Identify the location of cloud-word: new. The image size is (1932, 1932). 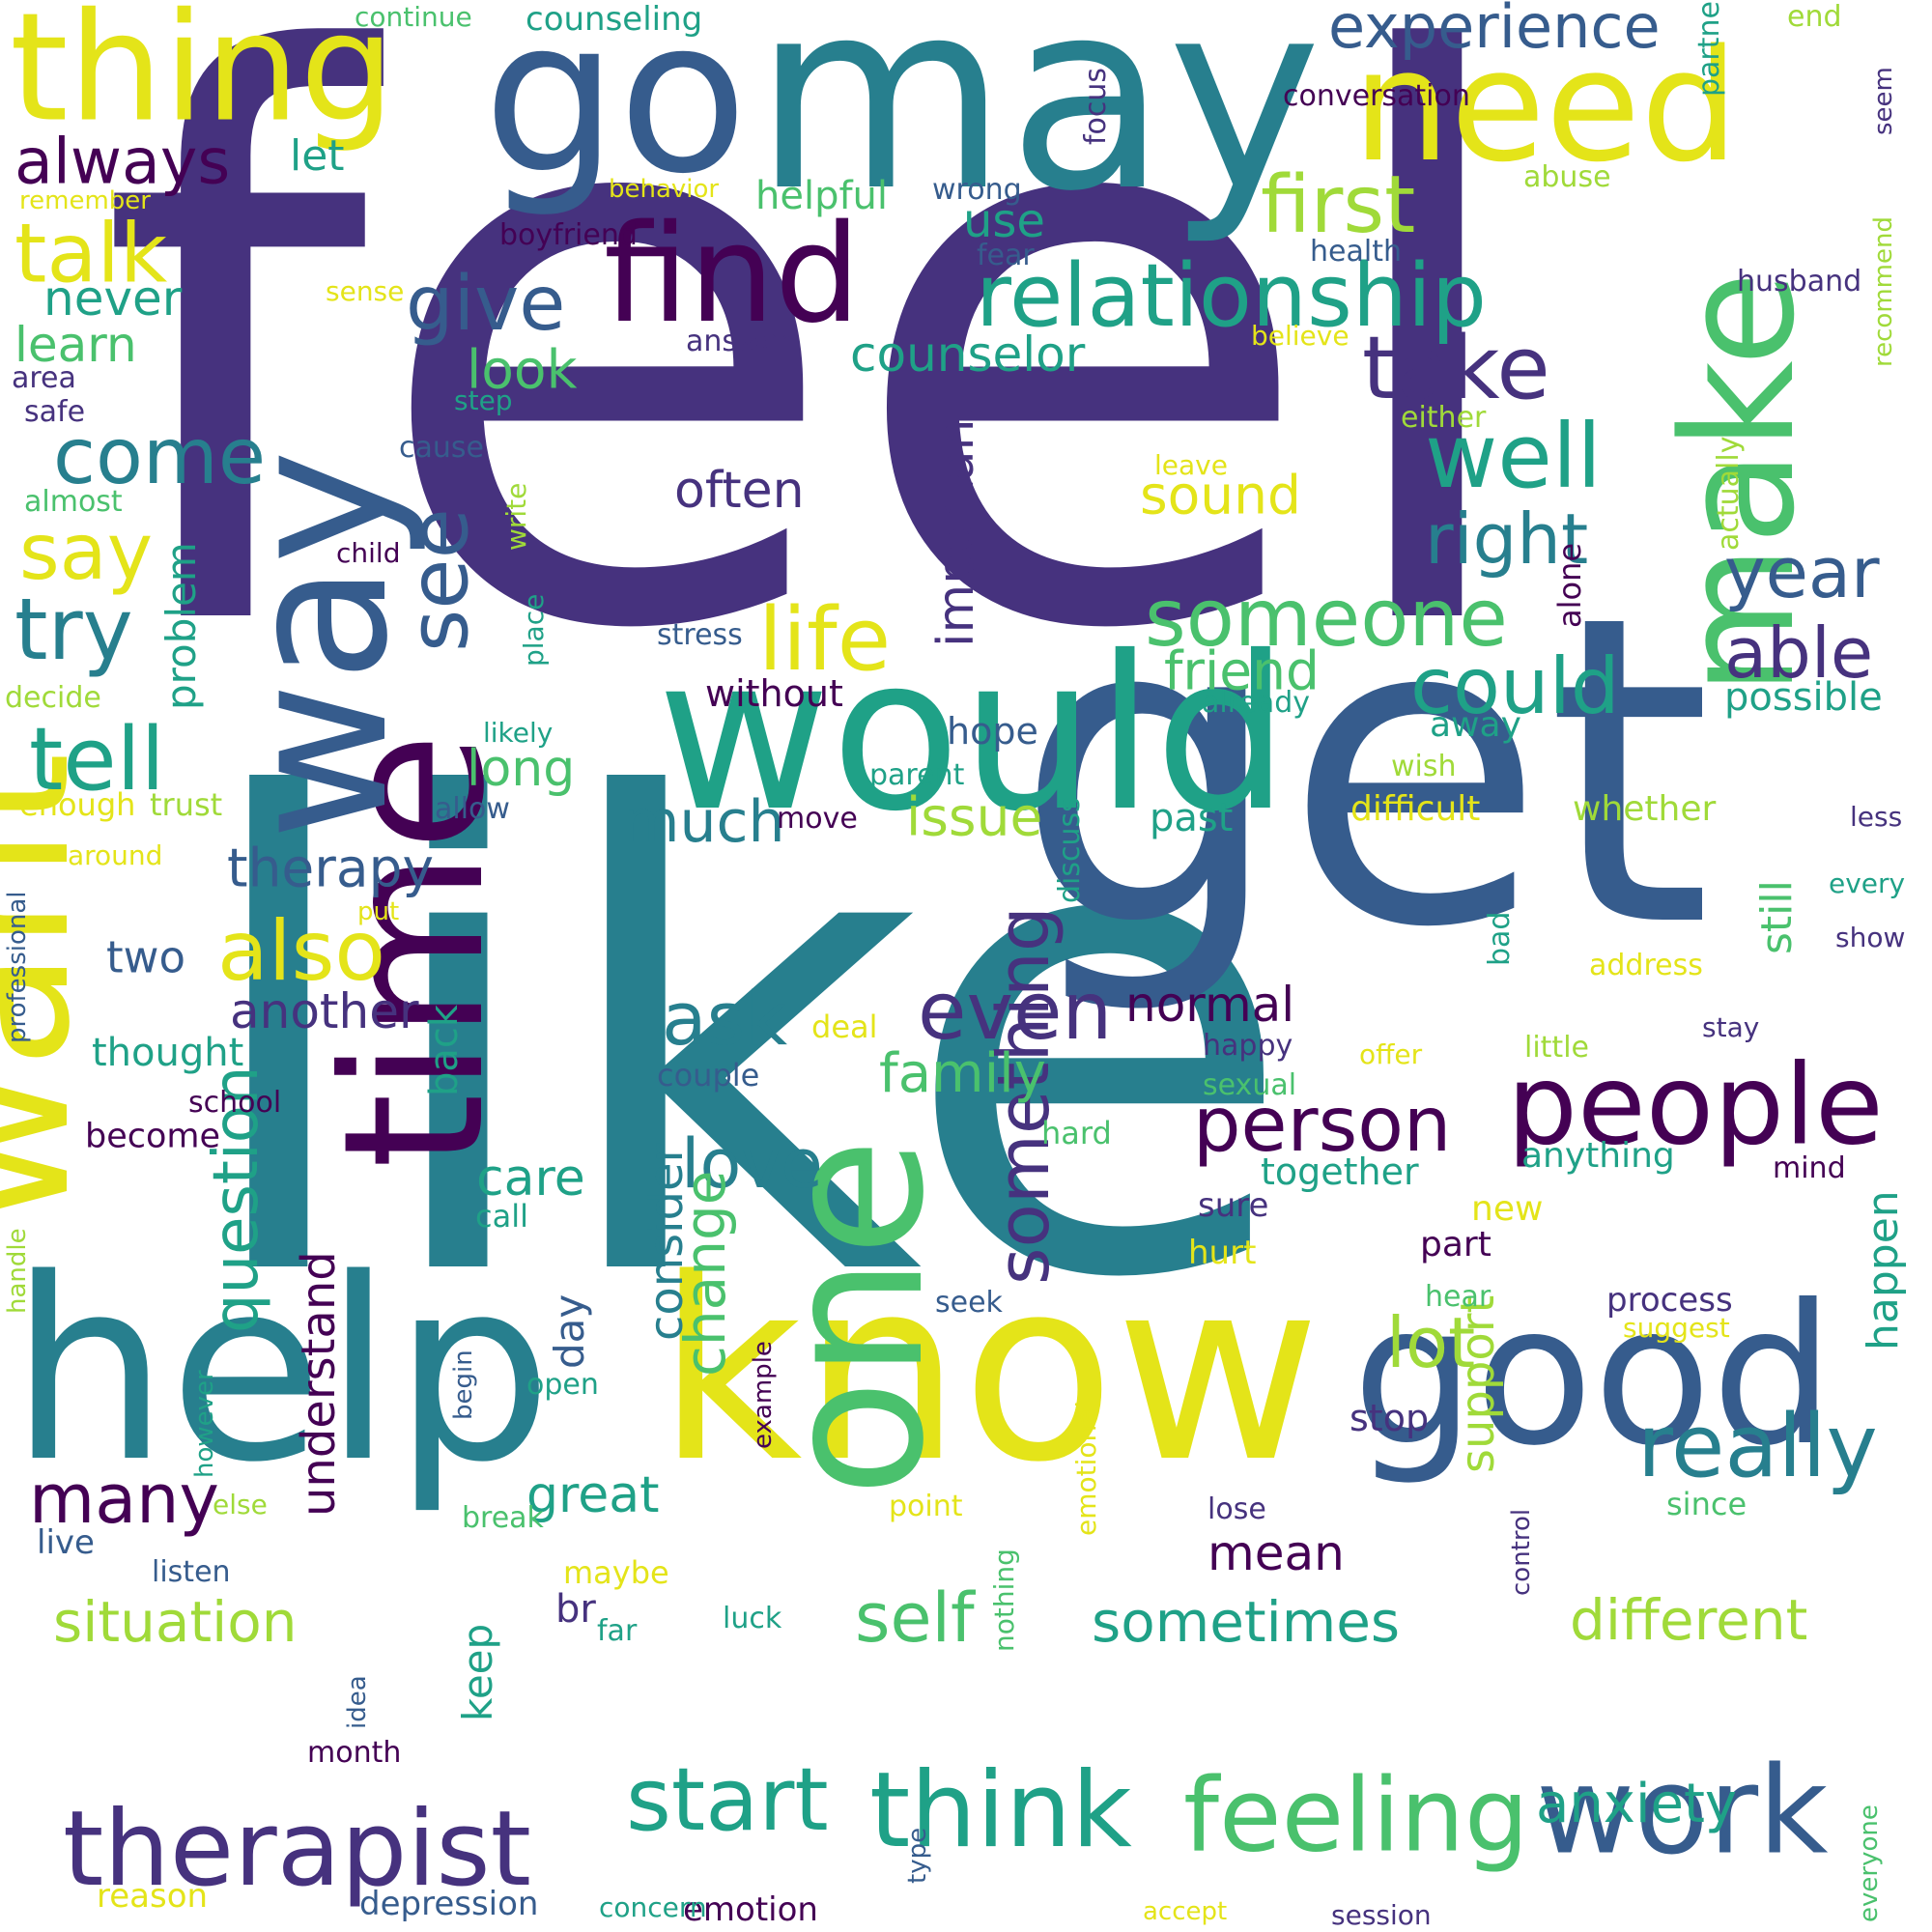
(1507, 1209).